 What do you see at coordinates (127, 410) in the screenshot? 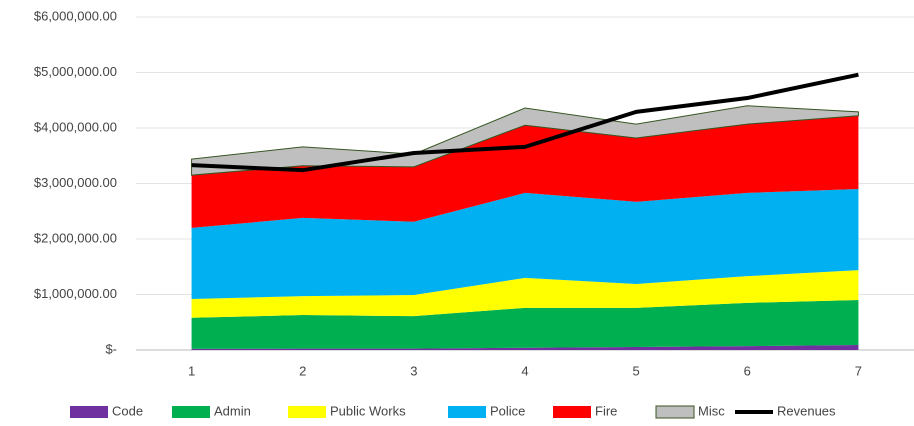
I see `legend-label: Code` at bounding box center [127, 410].